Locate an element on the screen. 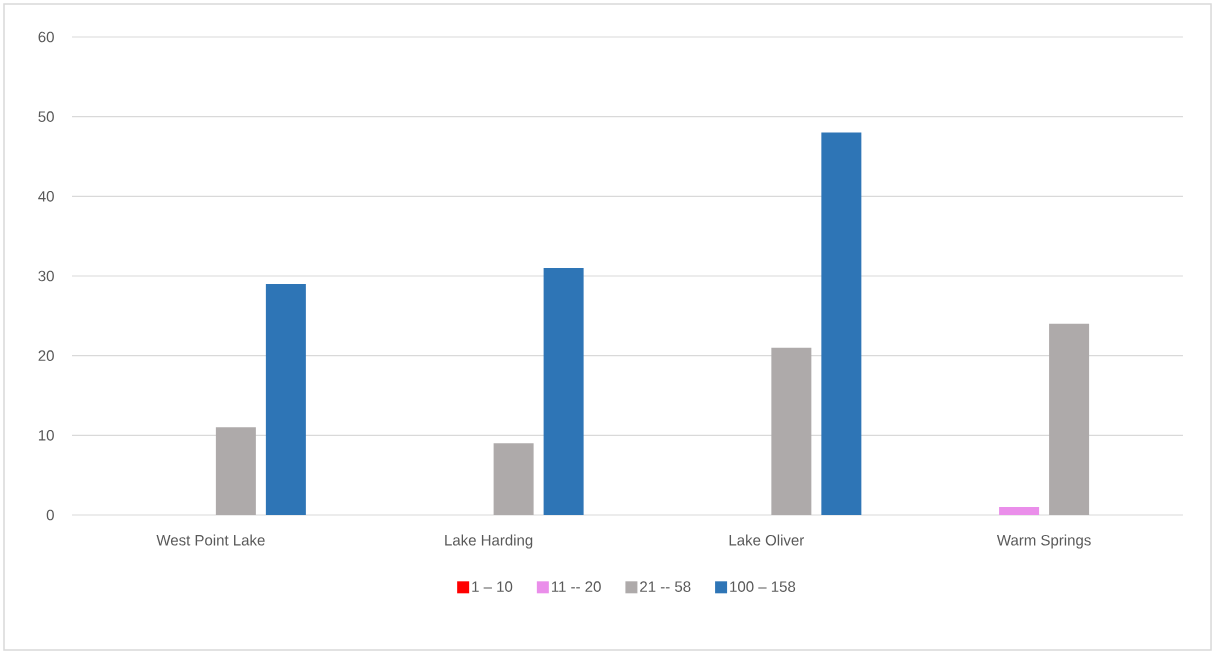 Image resolution: width=1215 pixels, height=654 pixels. y-tick-label: 0 is located at coordinates (50, 515).